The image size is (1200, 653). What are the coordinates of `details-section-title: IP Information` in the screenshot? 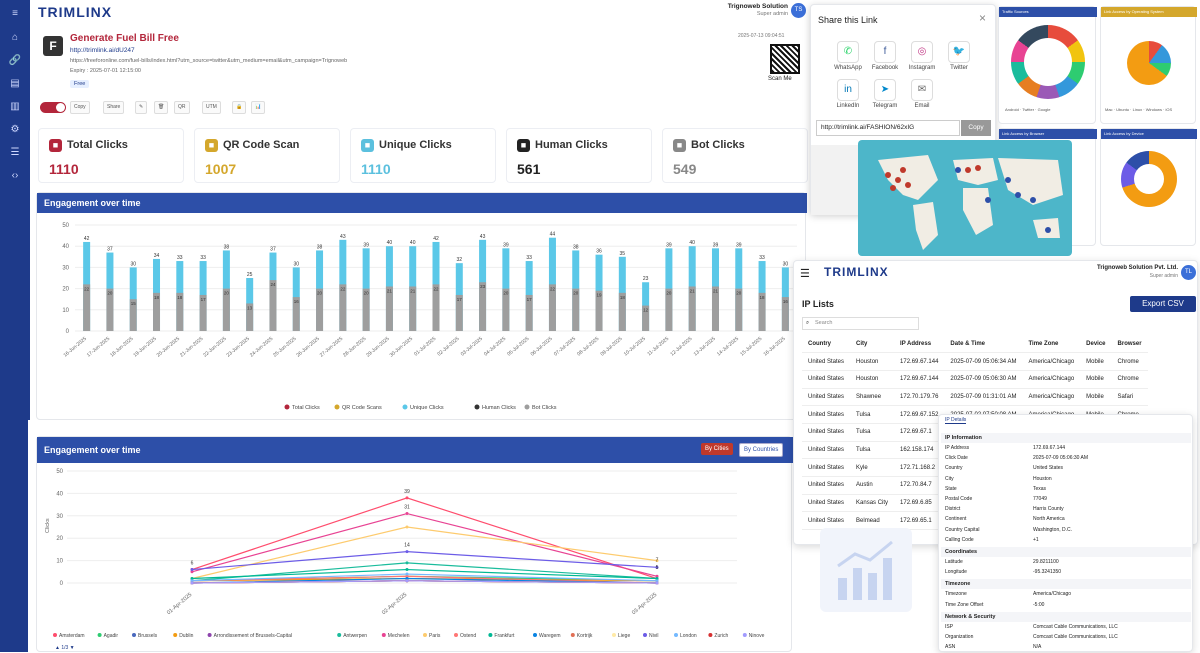 It's located at (1066, 438).